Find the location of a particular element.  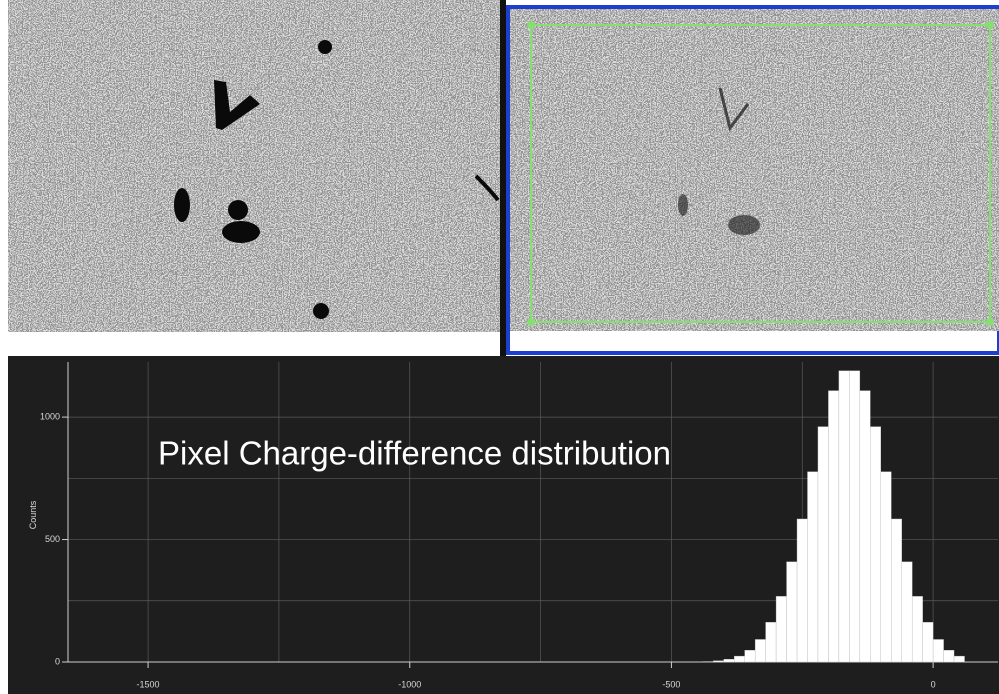

x-tick-label: -1500 is located at coordinates (148, 684).